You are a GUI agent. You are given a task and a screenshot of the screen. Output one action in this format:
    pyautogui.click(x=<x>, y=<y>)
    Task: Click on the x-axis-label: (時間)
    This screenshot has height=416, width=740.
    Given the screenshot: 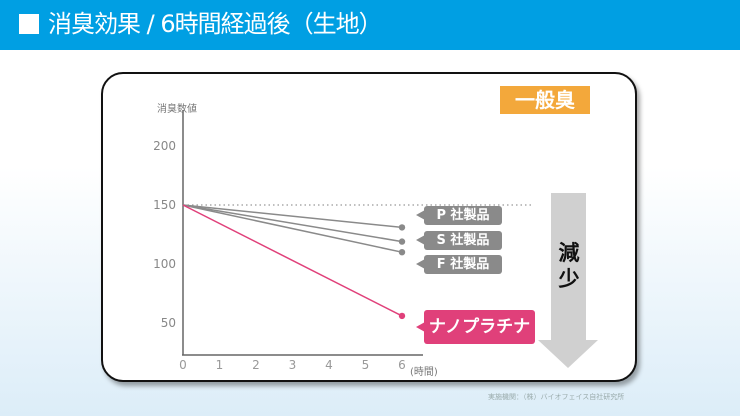 What is the action you would take?
    pyautogui.click(x=424, y=372)
    